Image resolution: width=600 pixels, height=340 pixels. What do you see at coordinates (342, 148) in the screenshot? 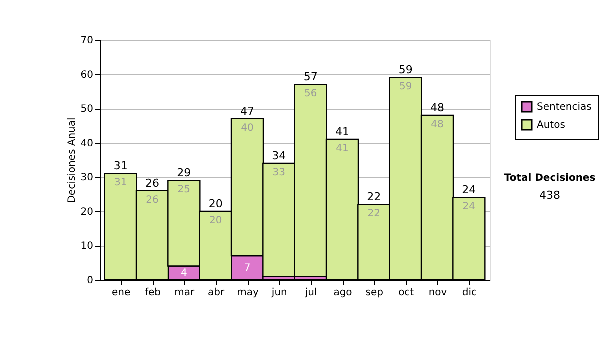
I see `data-label: 41` at bounding box center [342, 148].